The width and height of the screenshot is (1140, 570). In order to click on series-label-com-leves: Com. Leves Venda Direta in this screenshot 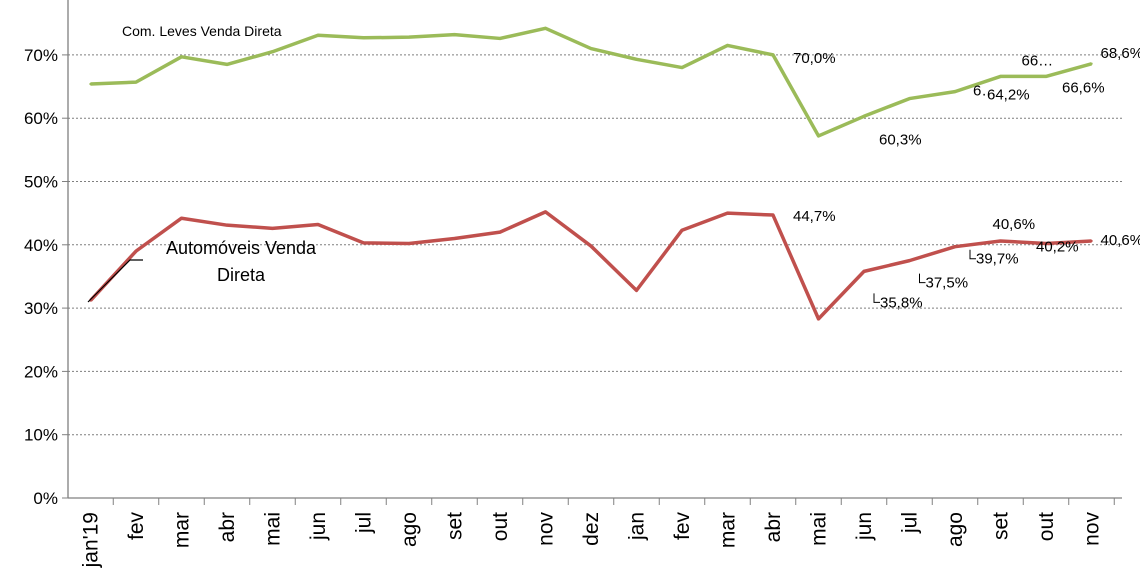, I will do `click(202, 31)`.